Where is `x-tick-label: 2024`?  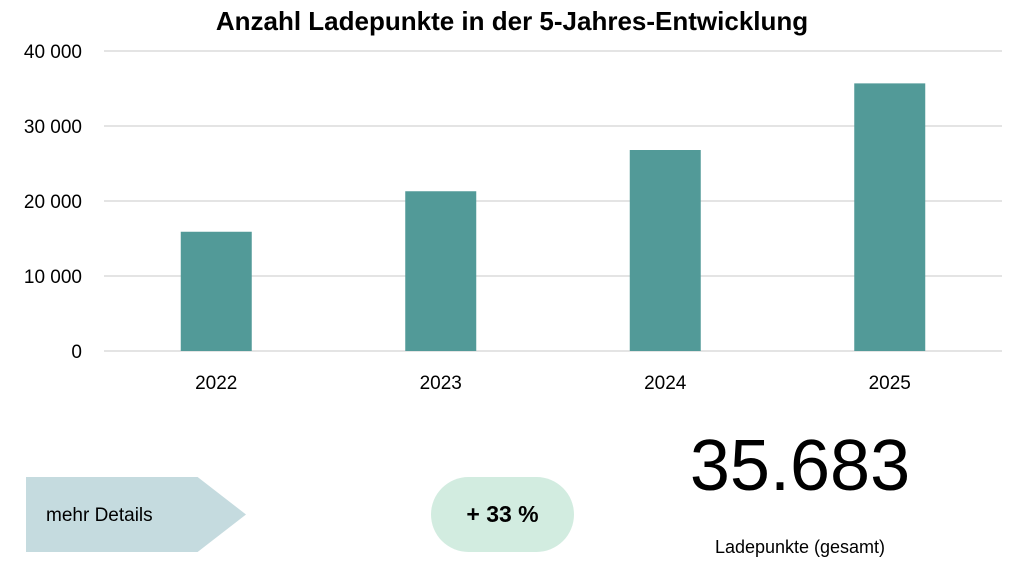
x-tick-label: 2024 is located at coordinates (665, 383).